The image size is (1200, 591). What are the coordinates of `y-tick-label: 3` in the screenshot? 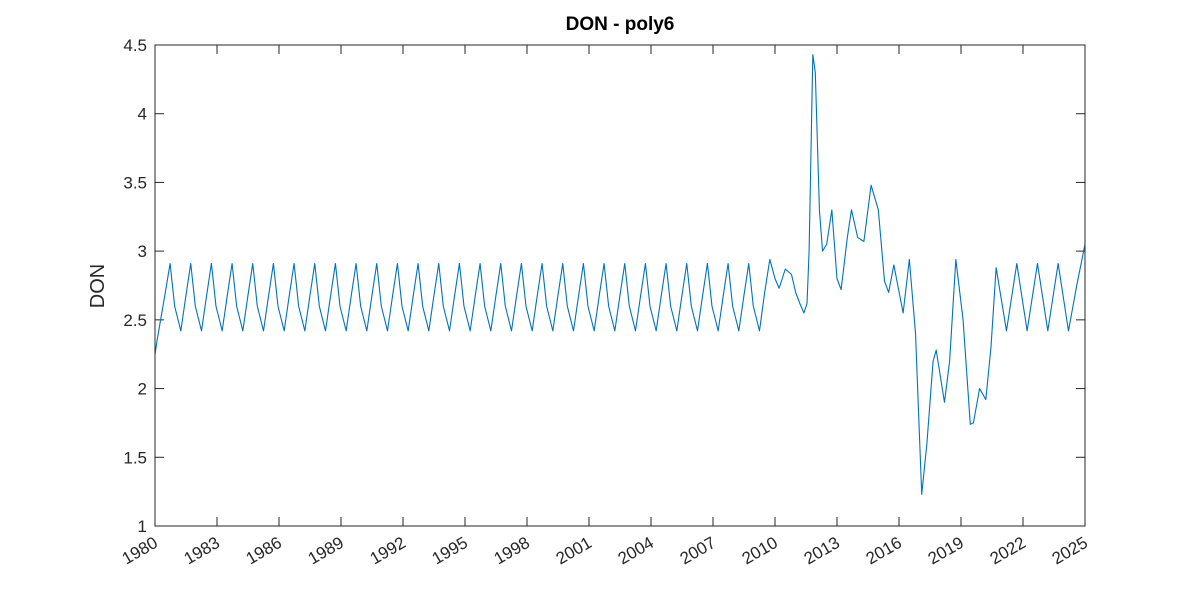 It's located at (142, 251).